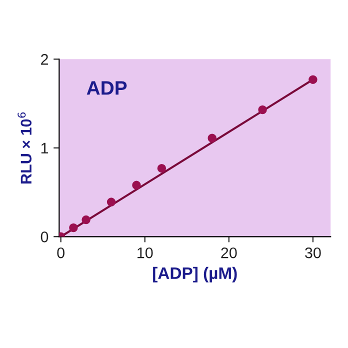 The image size is (348, 348). I want to click on y-tick-label: 1, so click(44, 148).